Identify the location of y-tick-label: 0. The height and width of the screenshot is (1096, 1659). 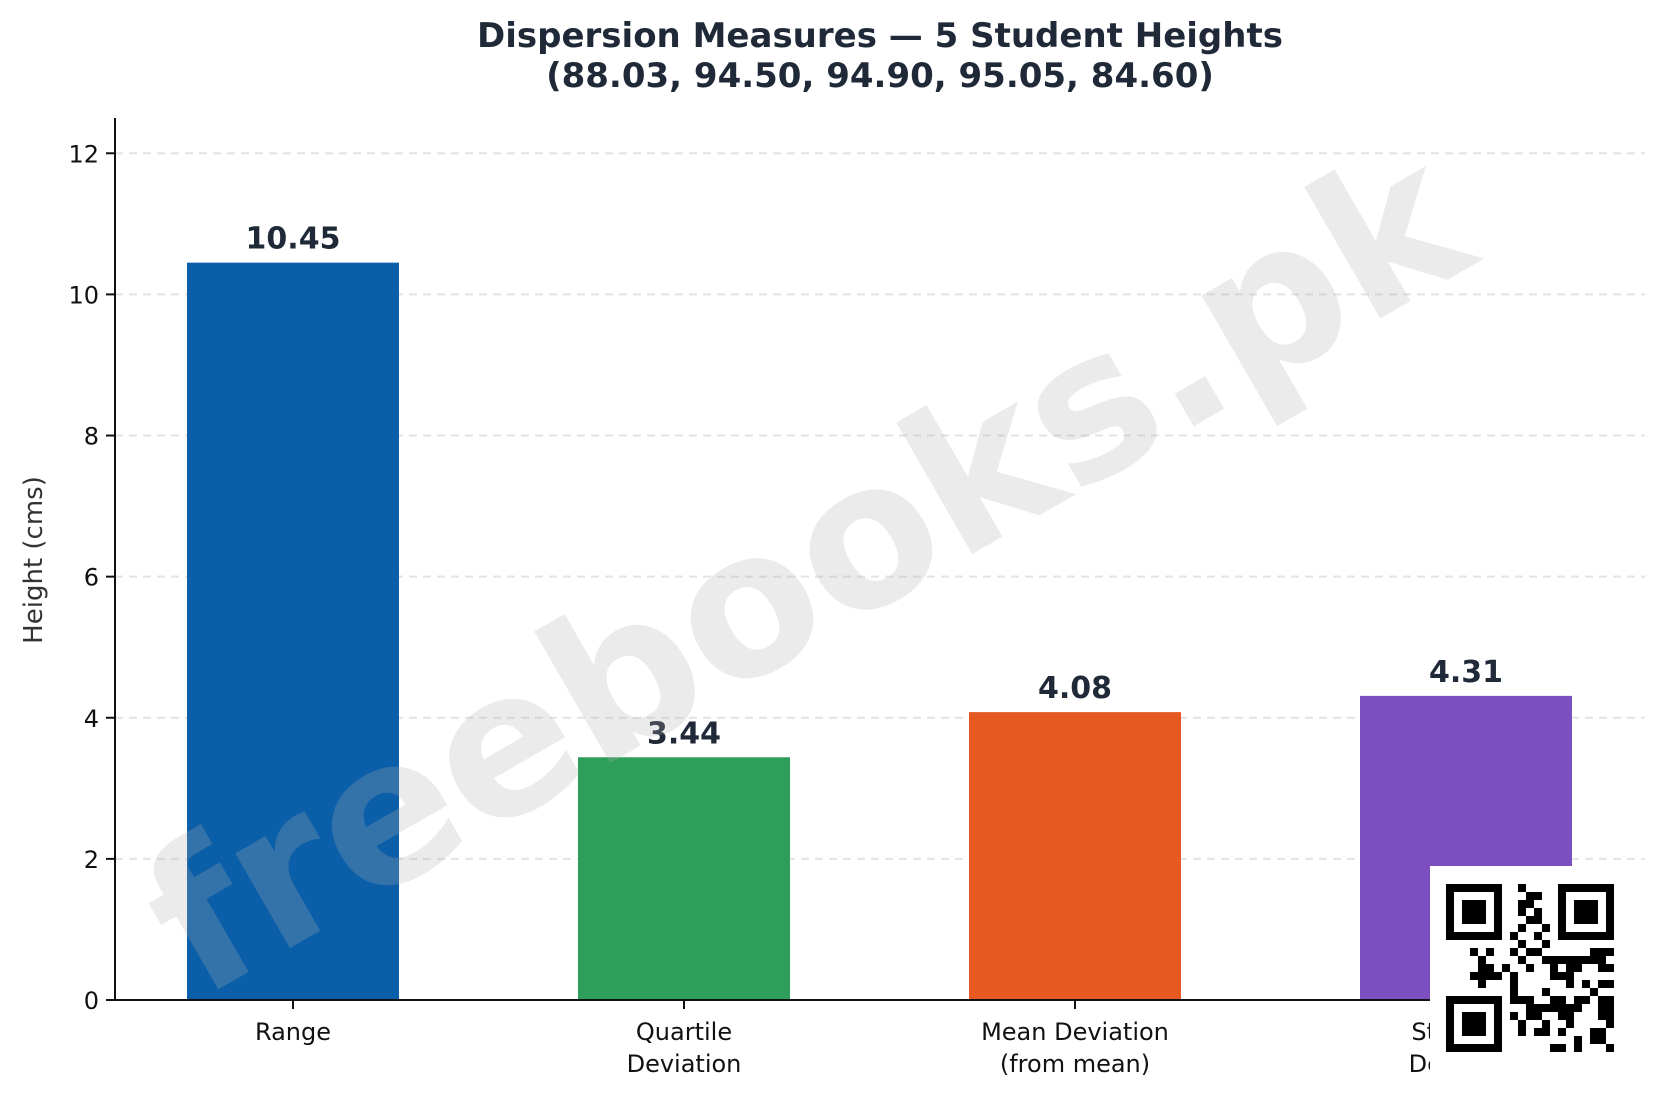
(91, 1001).